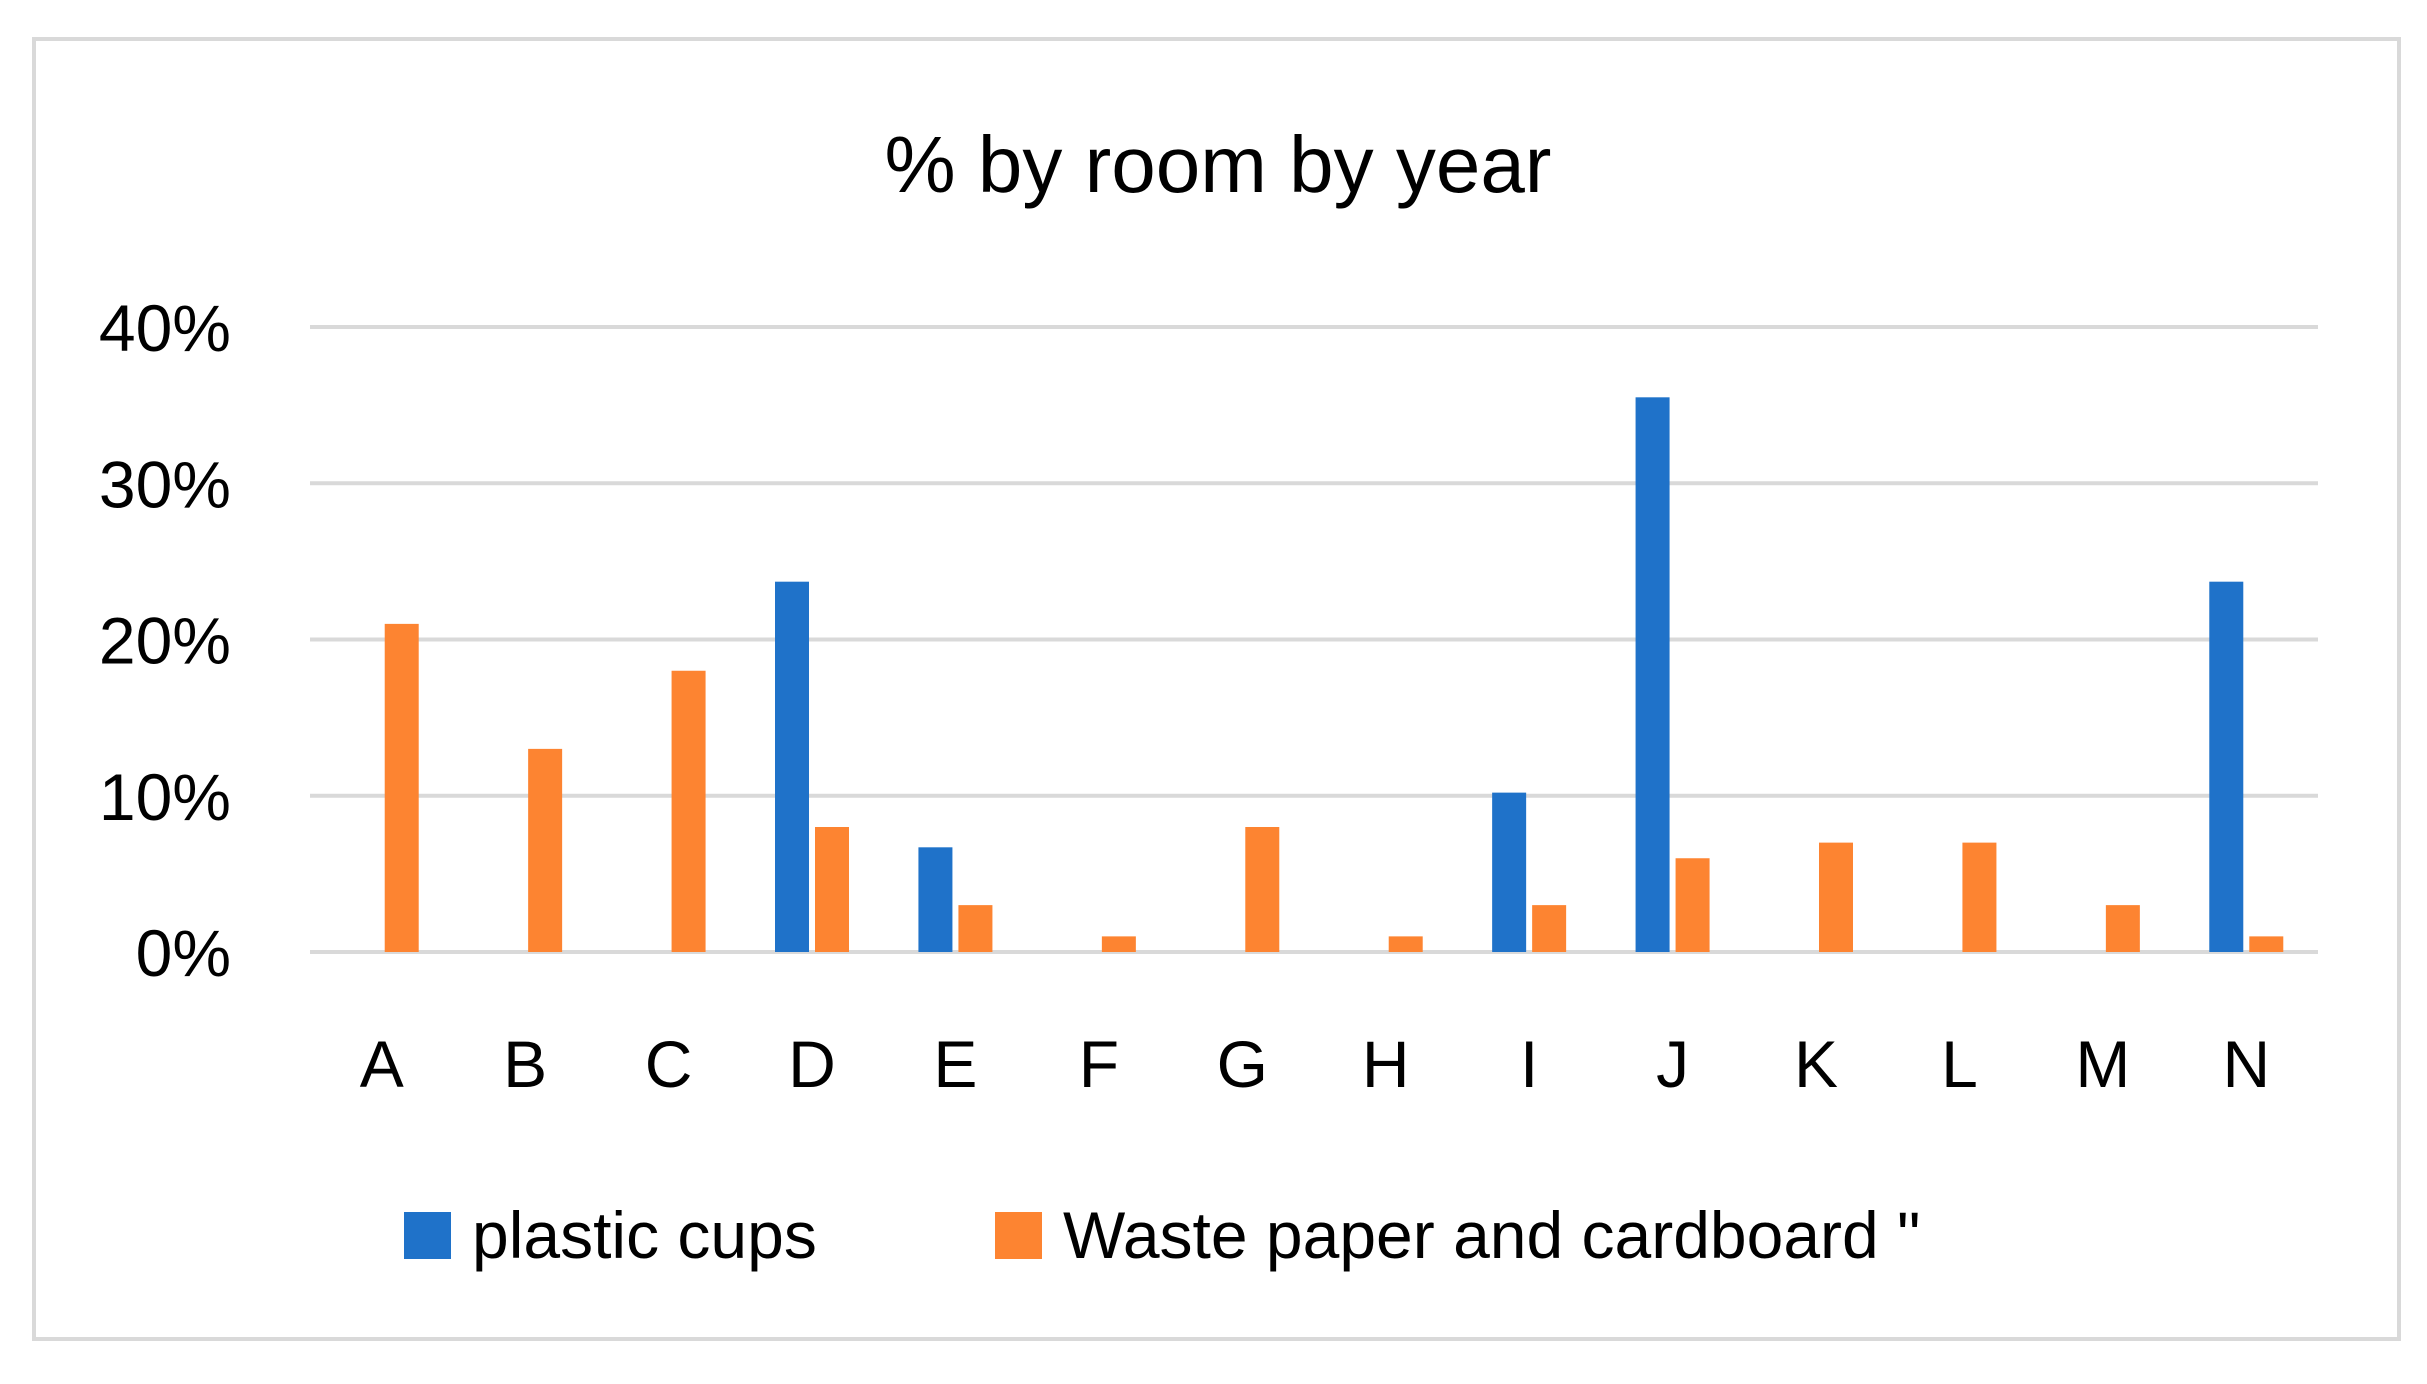 The width and height of the screenshot is (2427, 1384). What do you see at coordinates (401, 787) in the screenshot?
I see `bar-waste-paper-A` at bounding box center [401, 787].